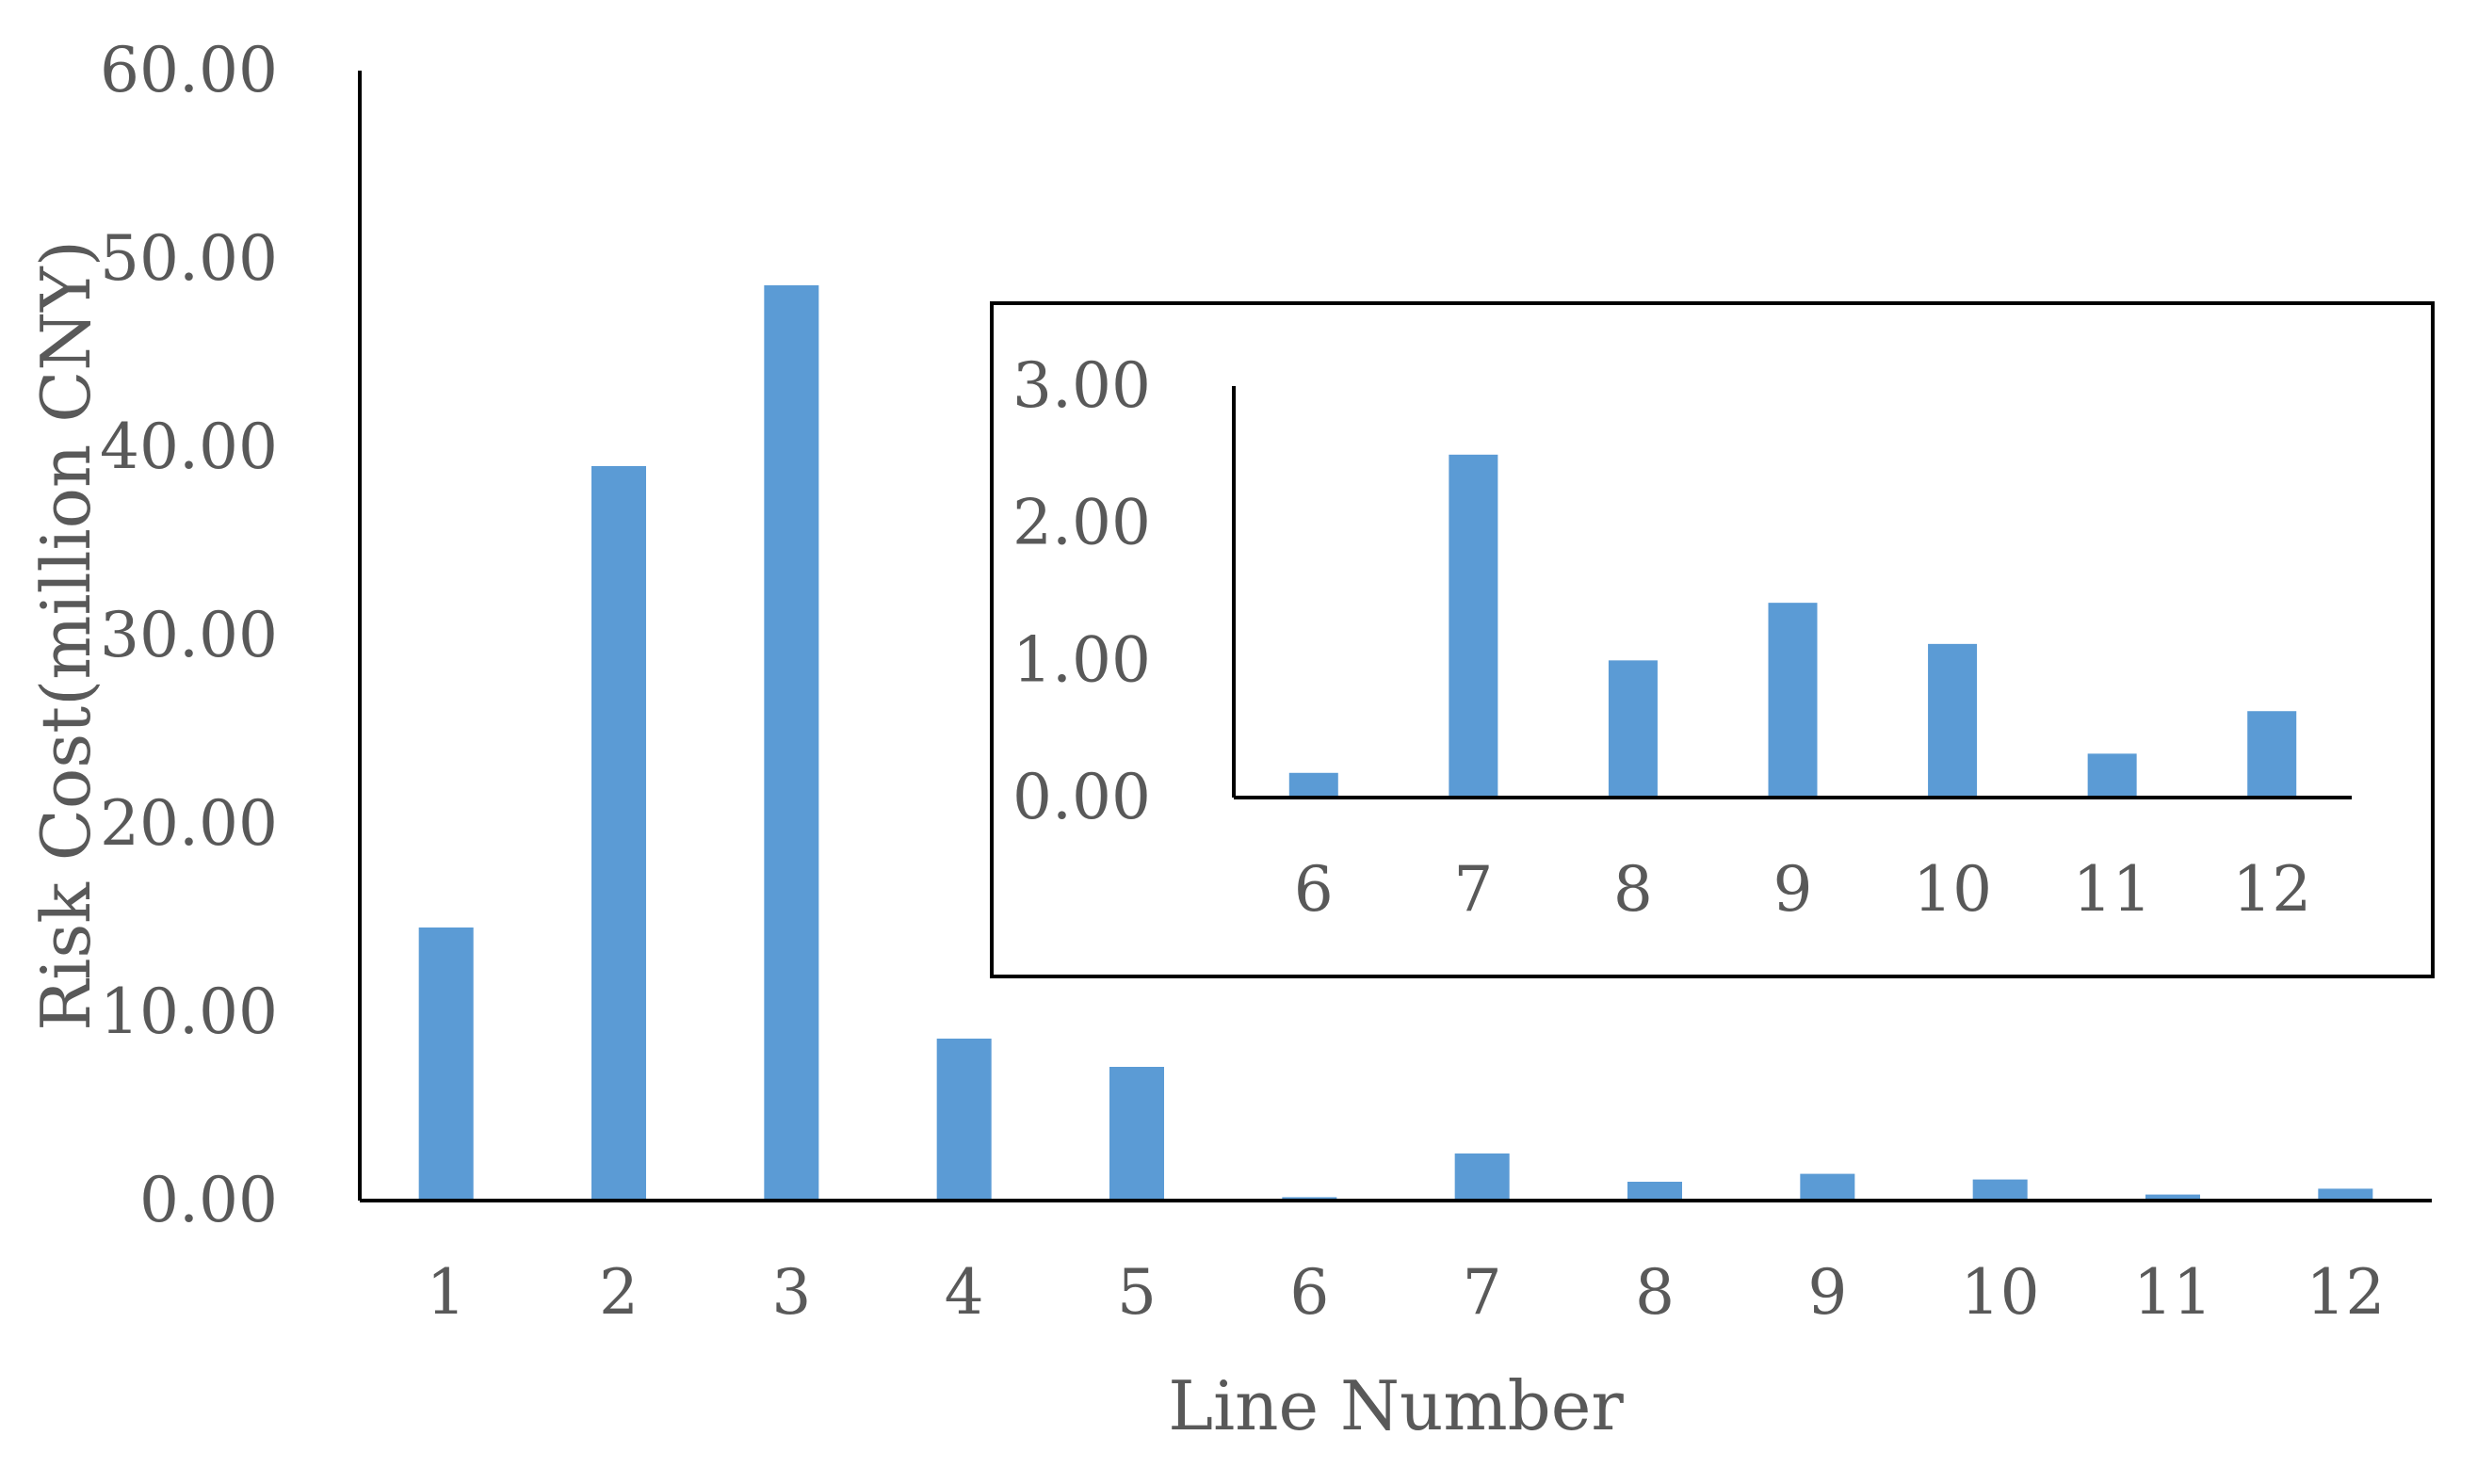 The image size is (2477, 1484). Describe the element at coordinates (1633, 889) in the screenshot. I see `inset-x-tick-label: 8` at that location.